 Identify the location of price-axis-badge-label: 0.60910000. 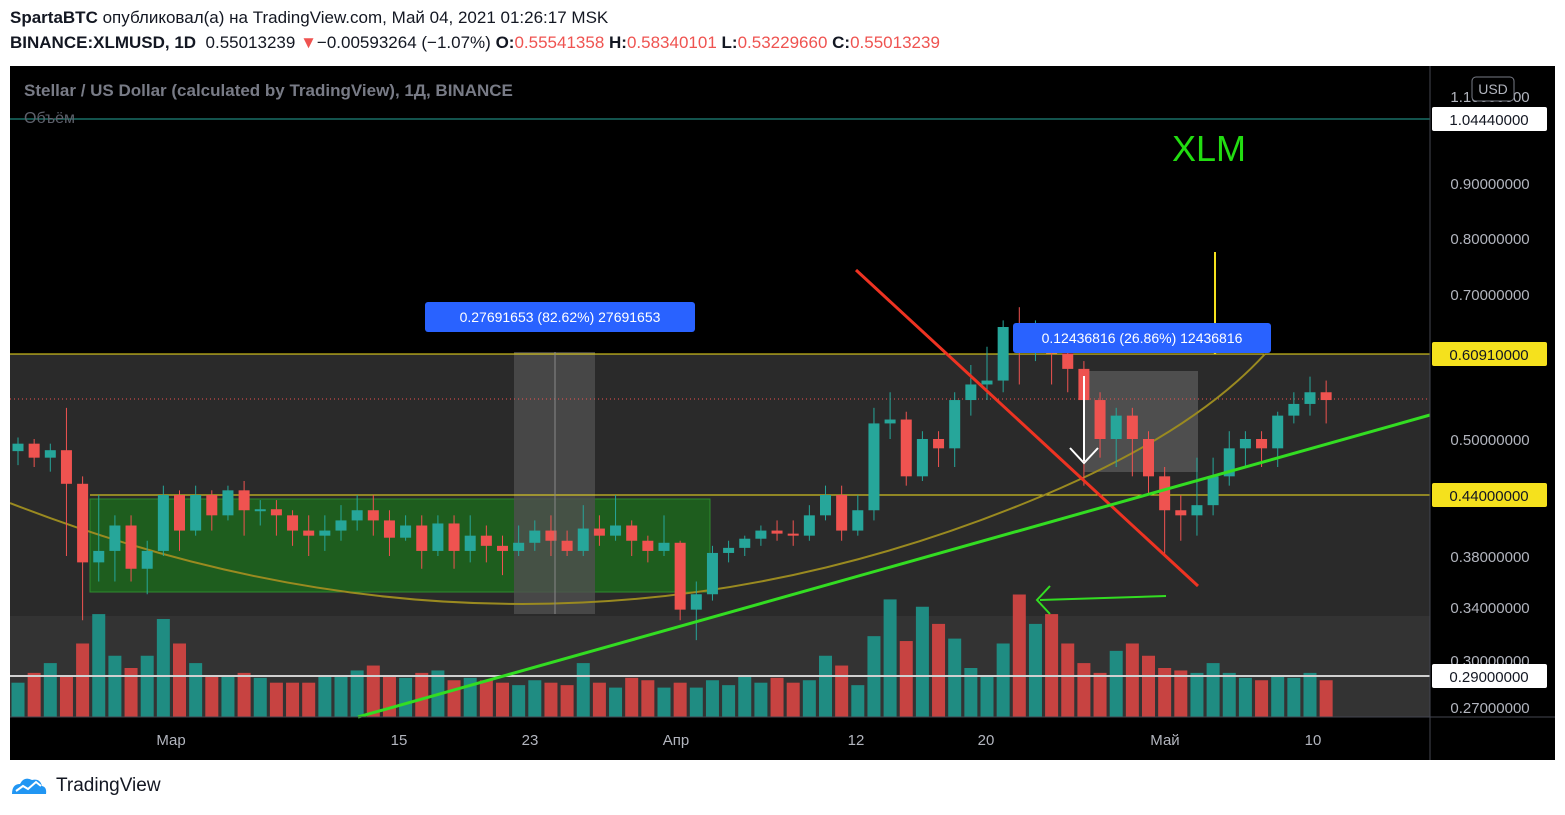
(1488, 355).